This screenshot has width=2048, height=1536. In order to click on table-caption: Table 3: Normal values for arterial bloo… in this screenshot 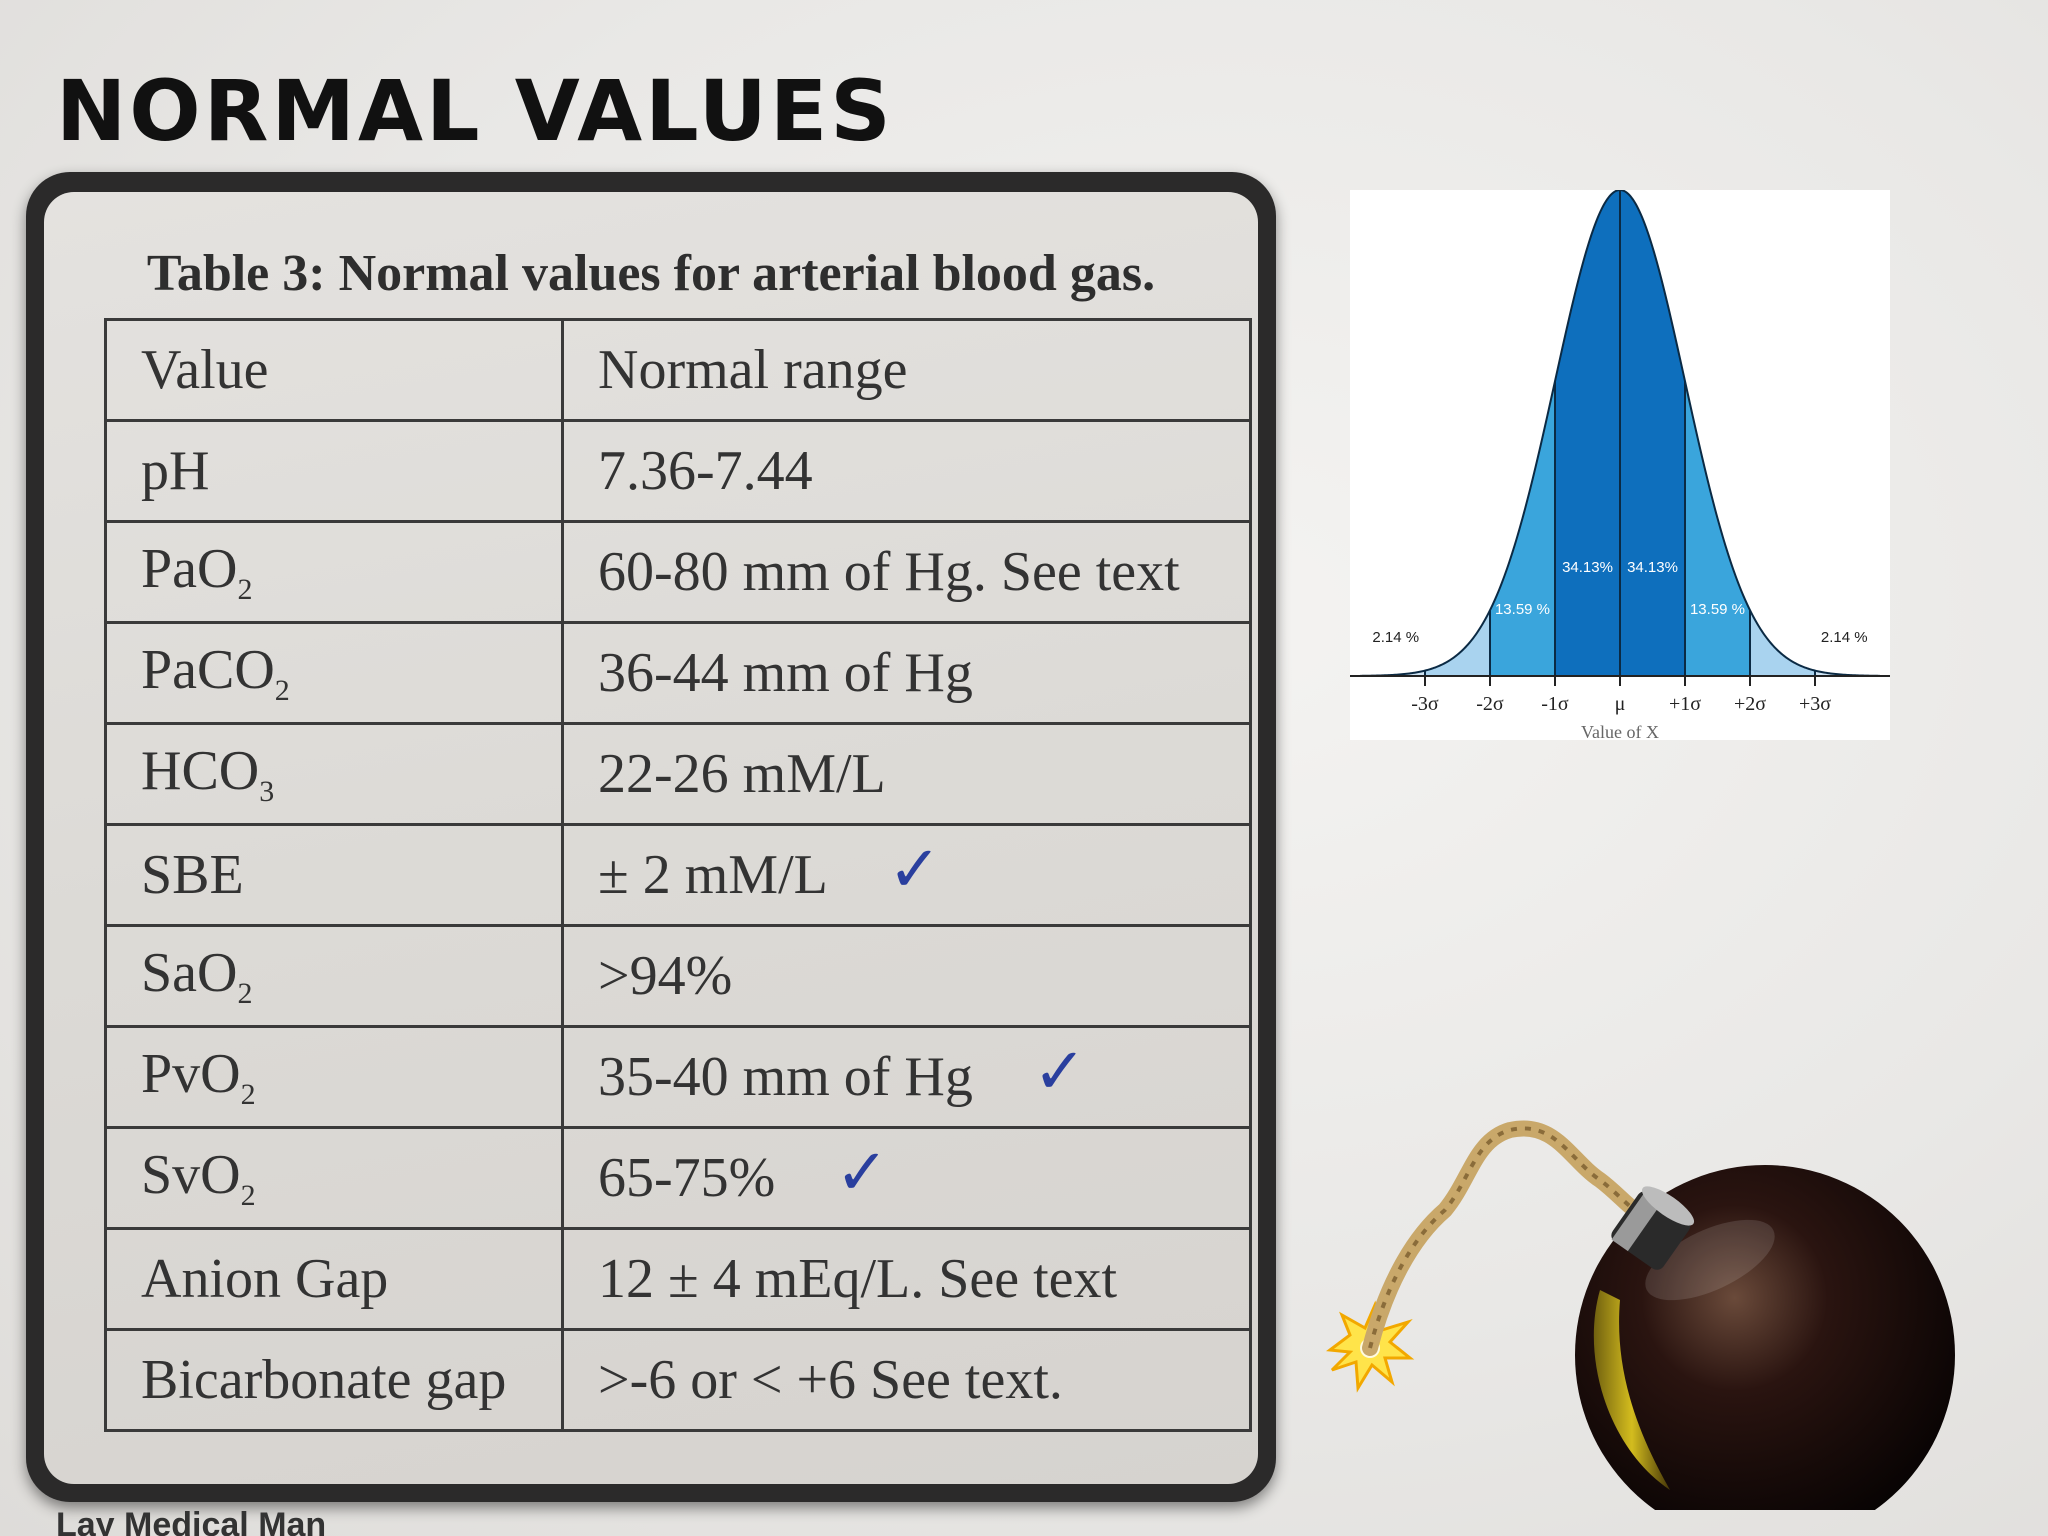, I will do `click(651, 273)`.